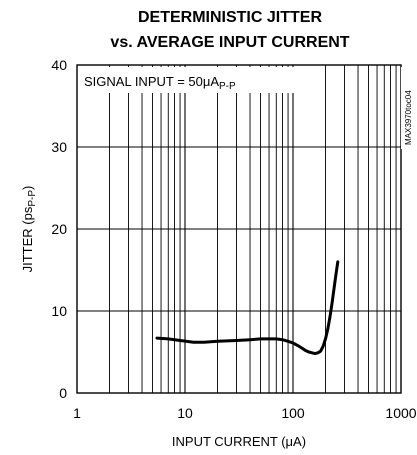  Describe the element at coordinates (239, 441) in the screenshot. I see `x-axis-label: INPUT CURRENT (μA)` at that location.